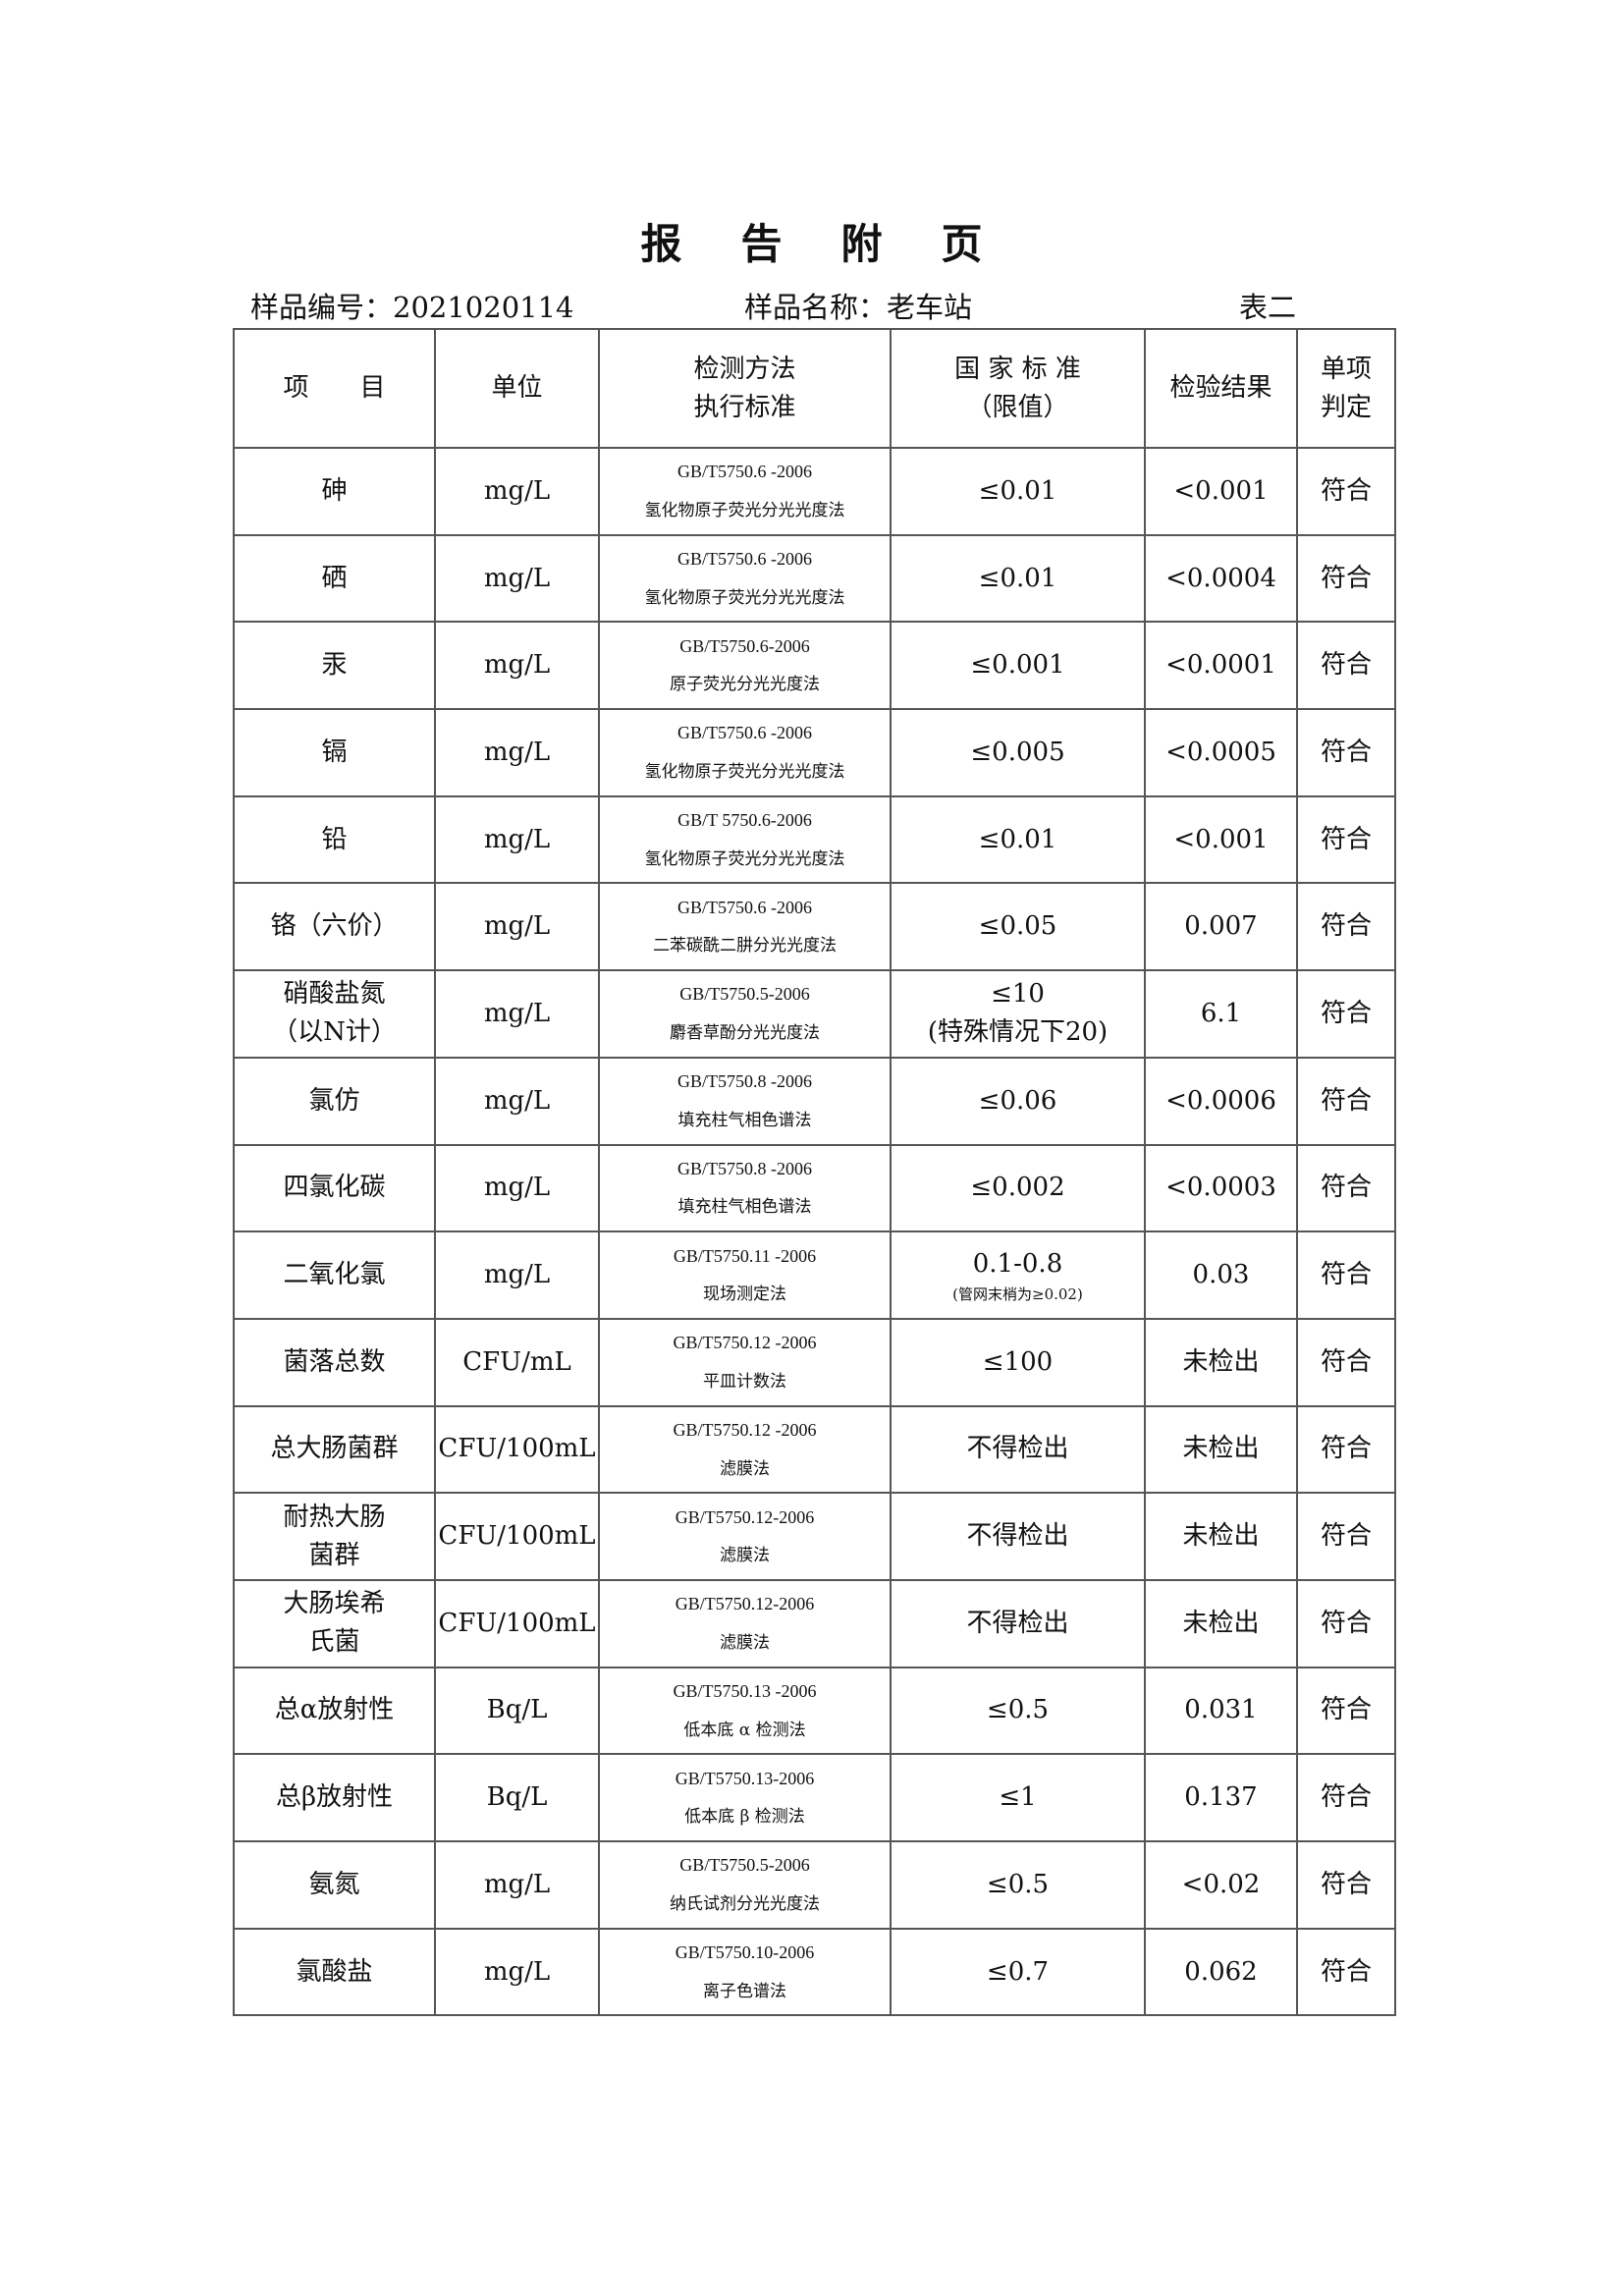 The height and width of the screenshot is (2296, 1623). I want to click on method-name: 氢化物原子荧光分光光度法, so click(744, 510).